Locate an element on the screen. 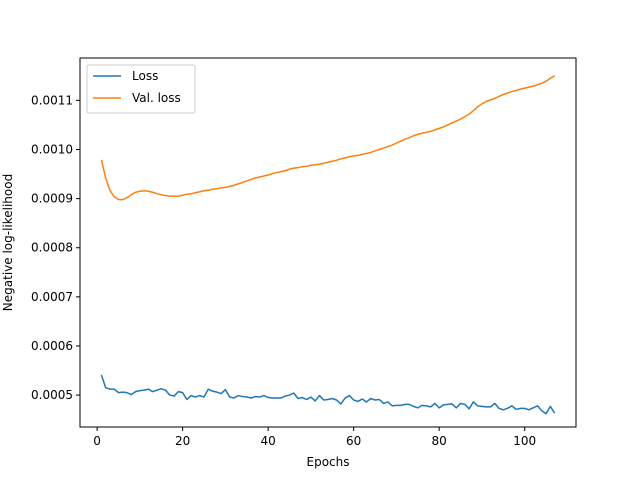  x-tick-label: 0 is located at coordinates (97, 441).